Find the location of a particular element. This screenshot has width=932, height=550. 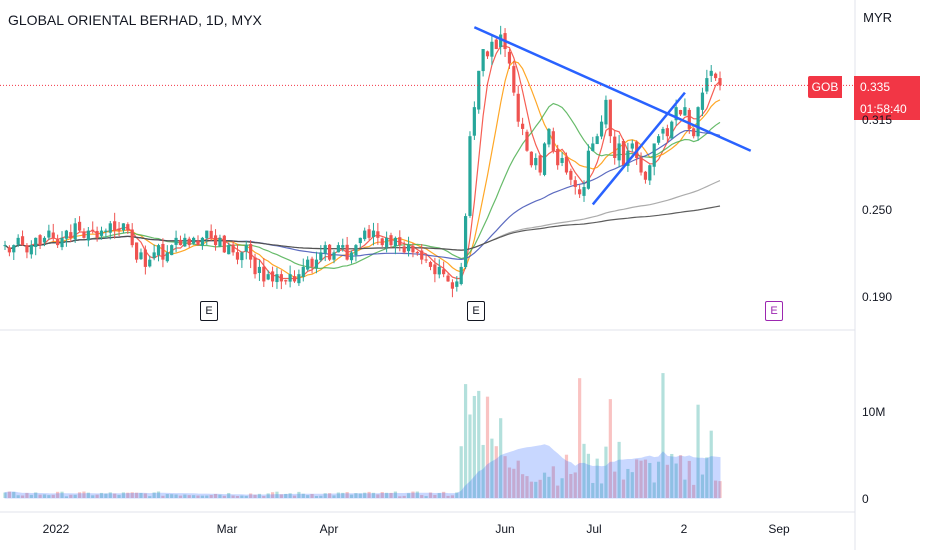

volume-tick-label: 0 is located at coordinates (865, 499).